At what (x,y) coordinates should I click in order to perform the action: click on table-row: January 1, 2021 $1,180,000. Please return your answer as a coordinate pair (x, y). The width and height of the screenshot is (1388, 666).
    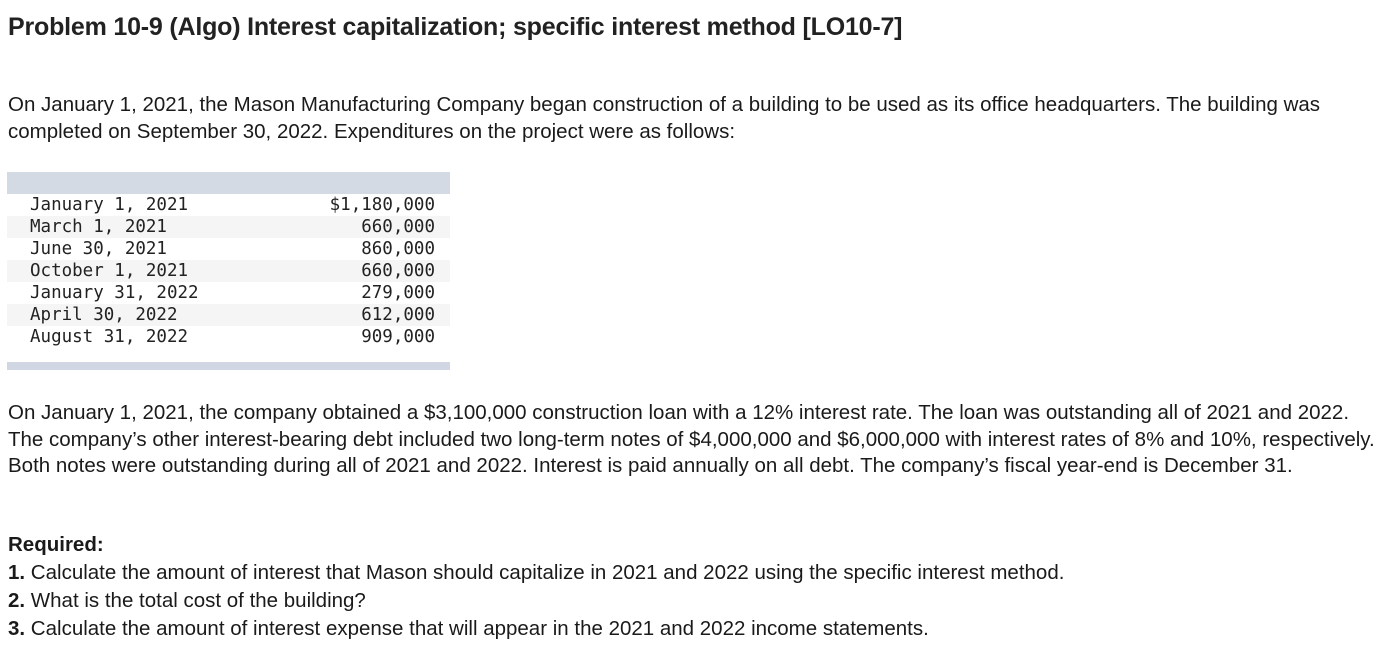
    Looking at the image, I should click on (228, 205).